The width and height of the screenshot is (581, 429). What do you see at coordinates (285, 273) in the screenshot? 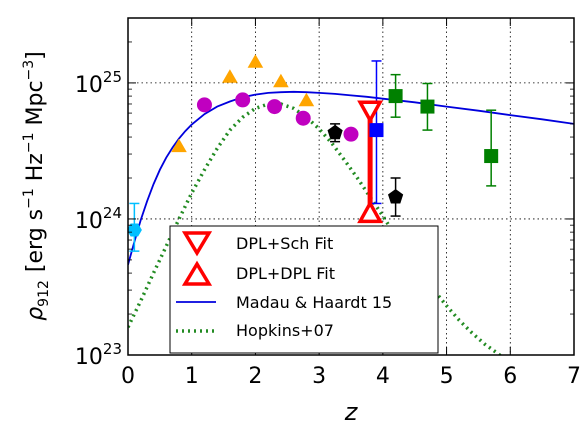
I see `legend-label-dpl-dpl: DPL+DPL Fit` at bounding box center [285, 273].